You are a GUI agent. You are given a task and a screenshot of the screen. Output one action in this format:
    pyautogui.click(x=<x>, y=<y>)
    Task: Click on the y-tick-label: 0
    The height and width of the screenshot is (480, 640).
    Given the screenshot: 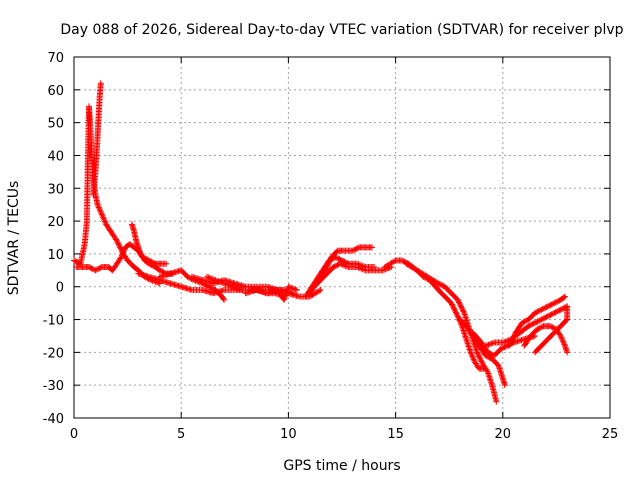 What is the action you would take?
    pyautogui.click(x=60, y=288)
    